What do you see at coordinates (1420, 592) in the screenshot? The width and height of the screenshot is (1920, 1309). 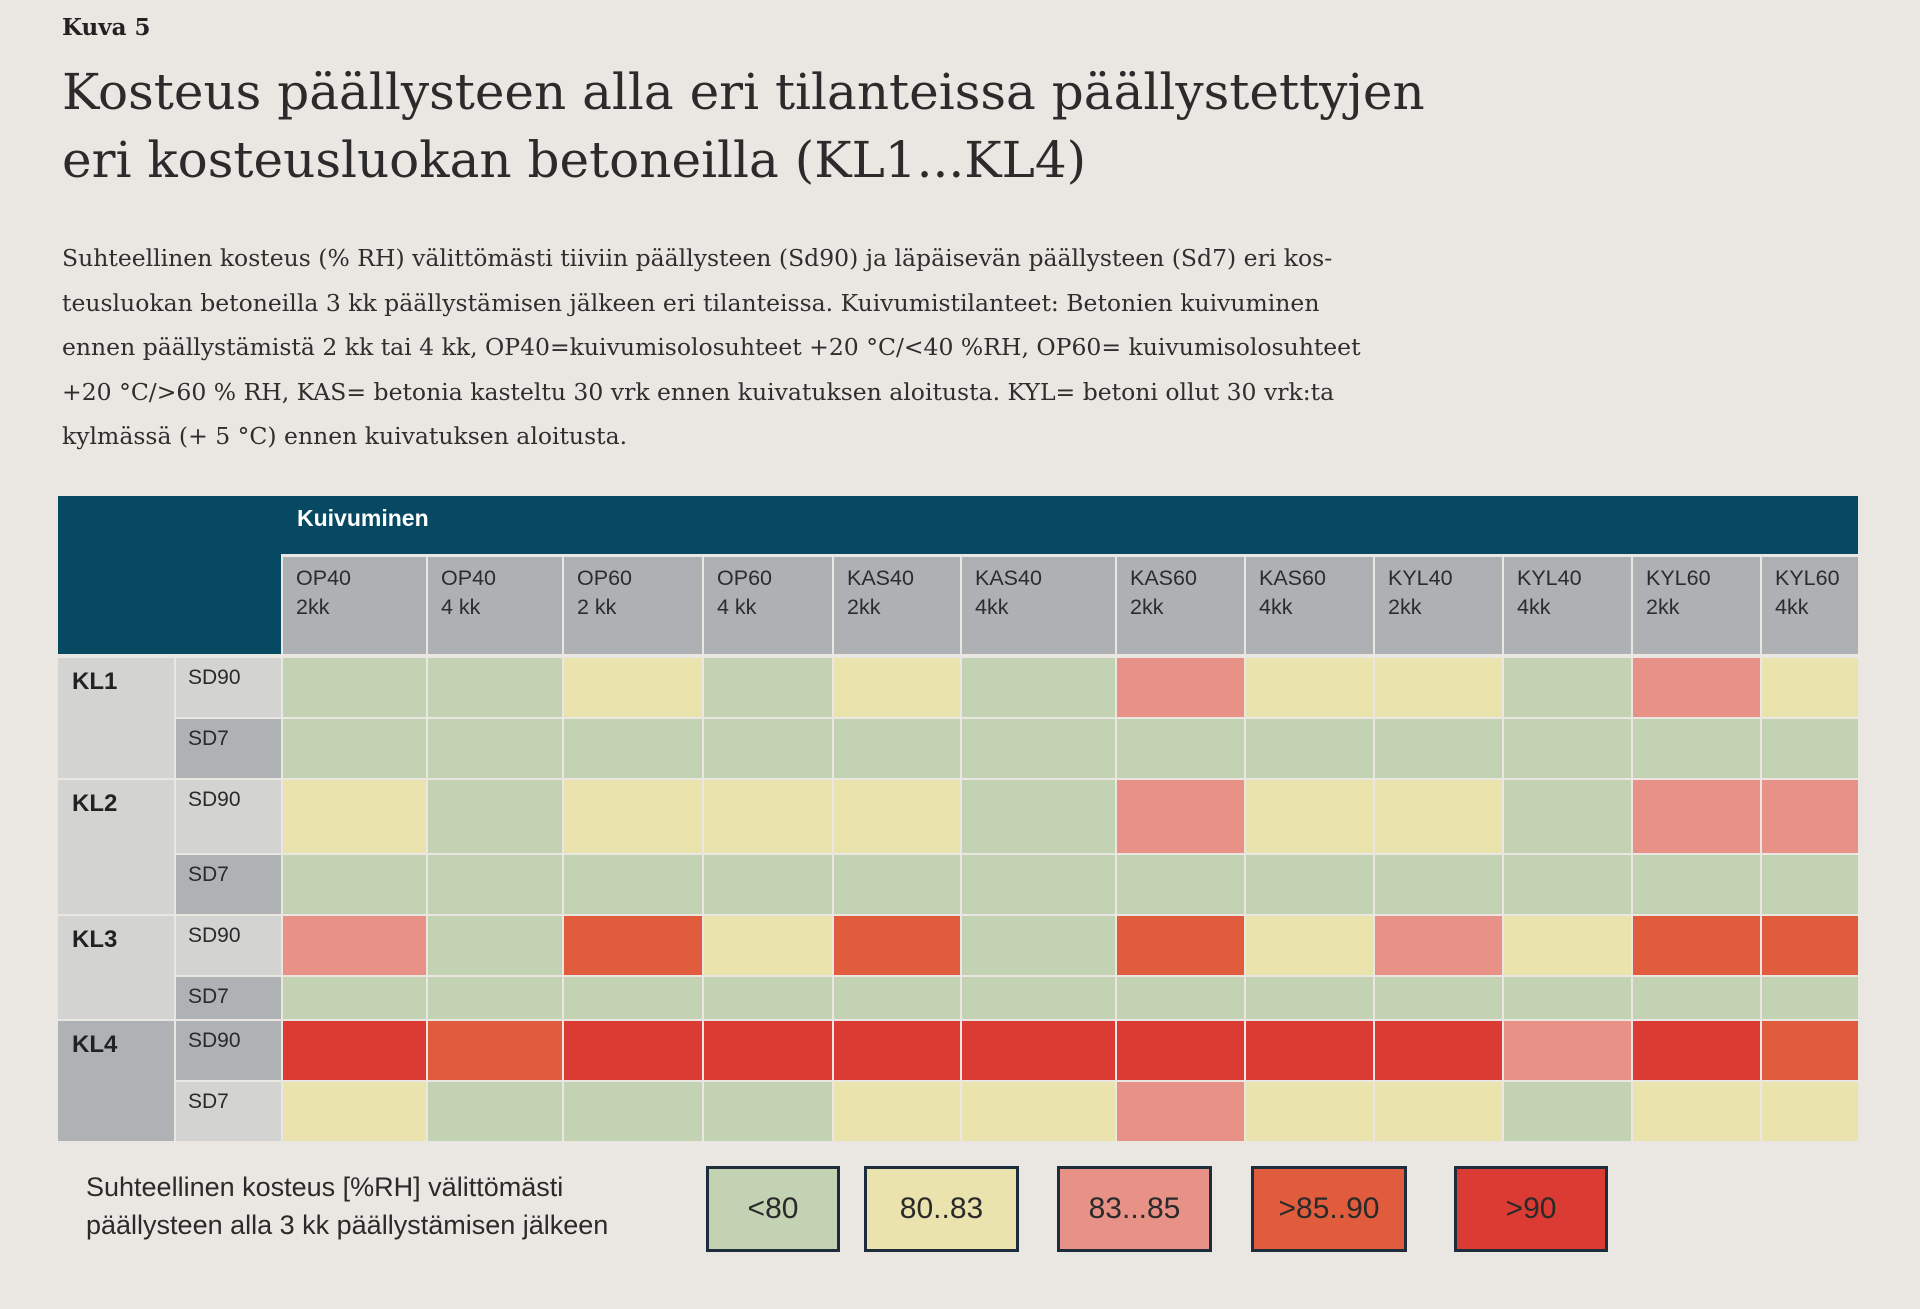 I see `column-header-label: KYL40 2kk` at bounding box center [1420, 592].